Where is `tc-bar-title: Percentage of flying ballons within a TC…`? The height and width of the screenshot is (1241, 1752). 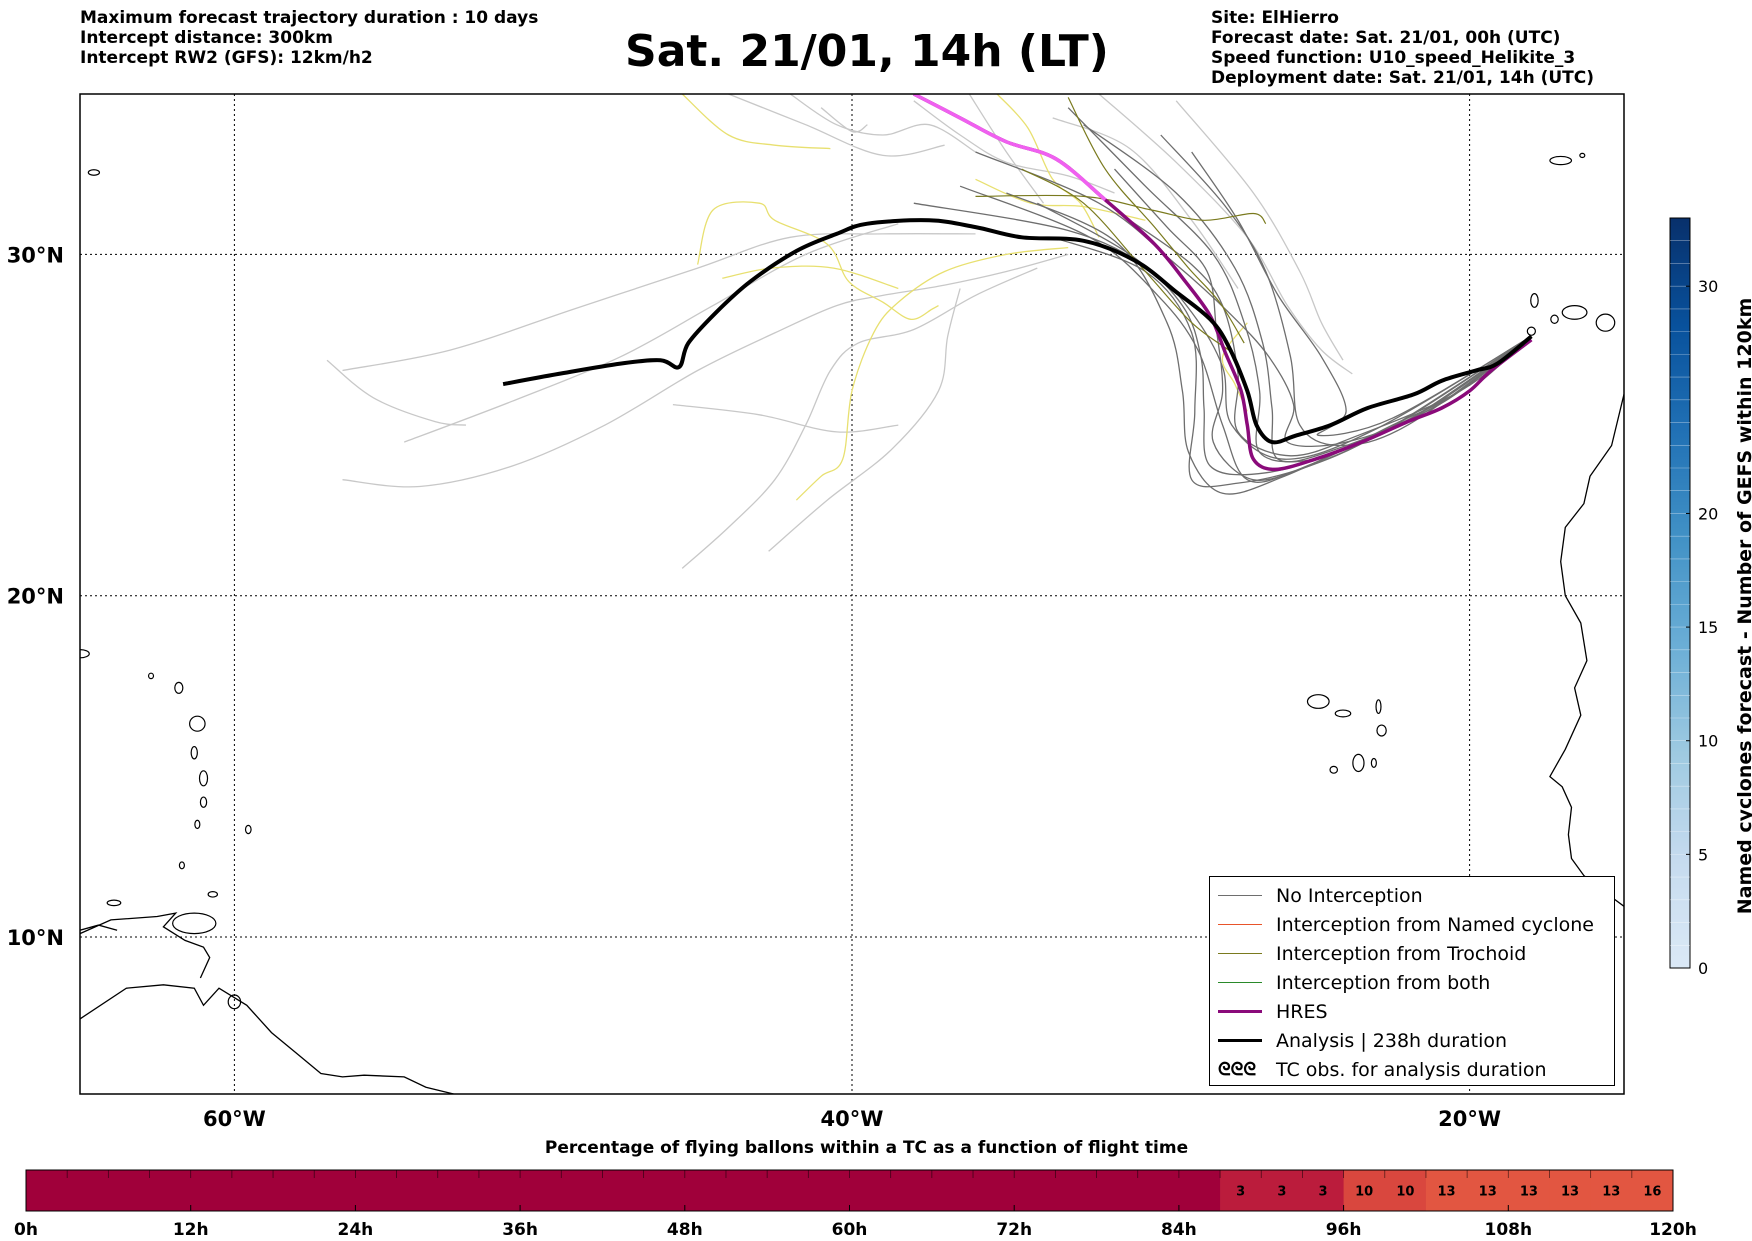 tc-bar-title: Percentage of flying ballons within a TC… is located at coordinates (866, 1148).